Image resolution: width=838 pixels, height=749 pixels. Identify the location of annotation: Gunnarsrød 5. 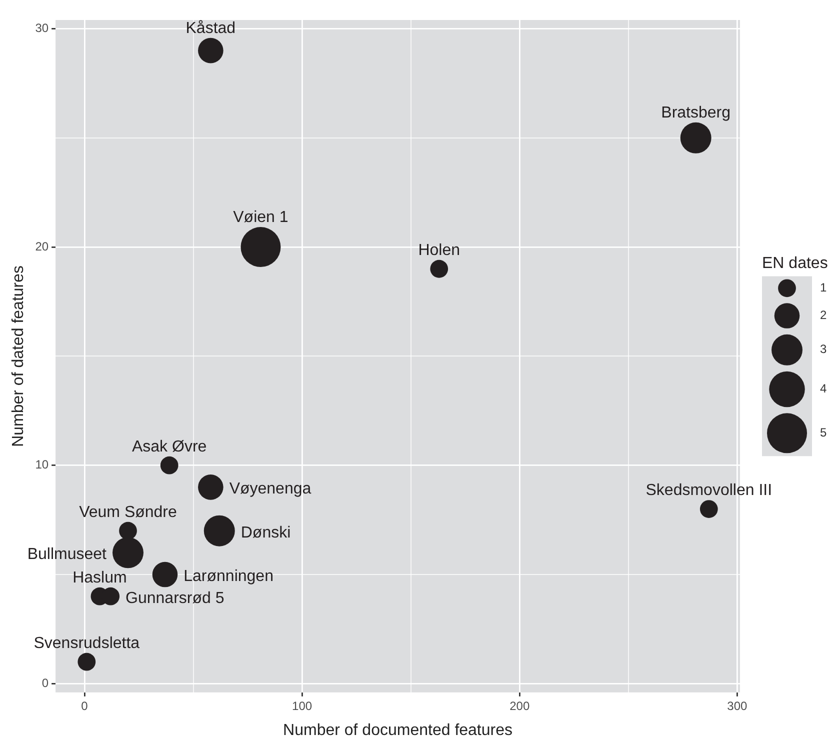
(175, 598).